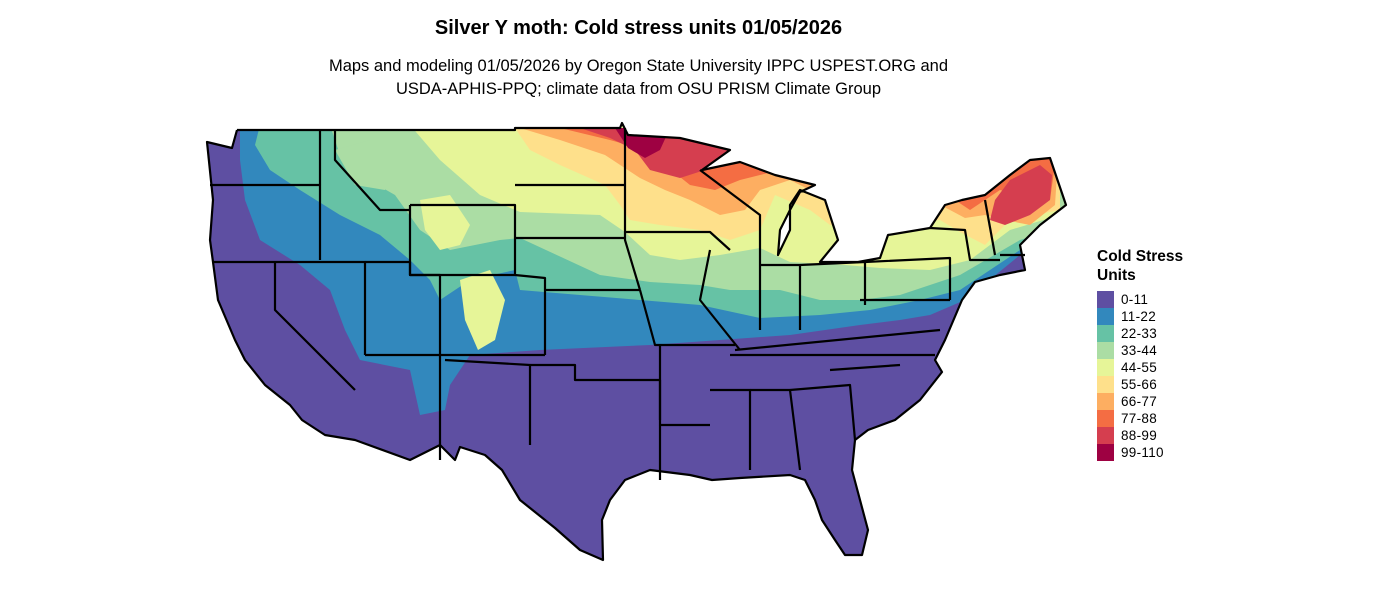 The image size is (1400, 594). What do you see at coordinates (1116, 275) in the screenshot?
I see `legend-title-line-2: Units` at bounding box center [1116, 275].